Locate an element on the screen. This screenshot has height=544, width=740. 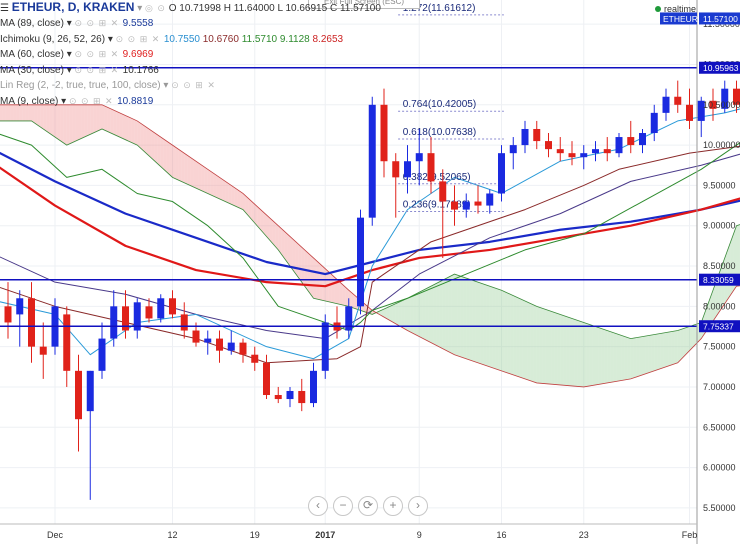
indicator-name: MA (89, close) ▾ is located at coordinates (37, 23).